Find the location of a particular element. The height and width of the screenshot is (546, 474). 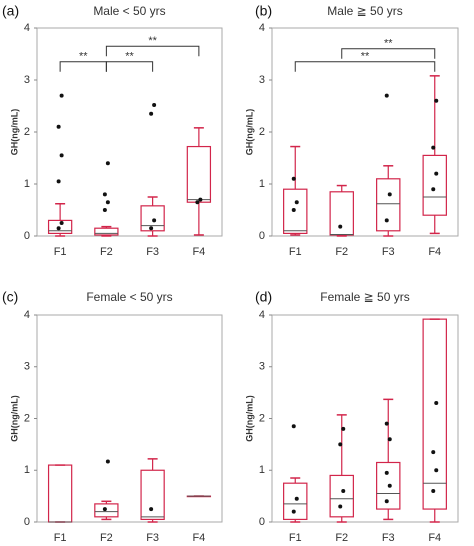

panel-title: Male < 50 yrs is located at coordinates (129, 11).